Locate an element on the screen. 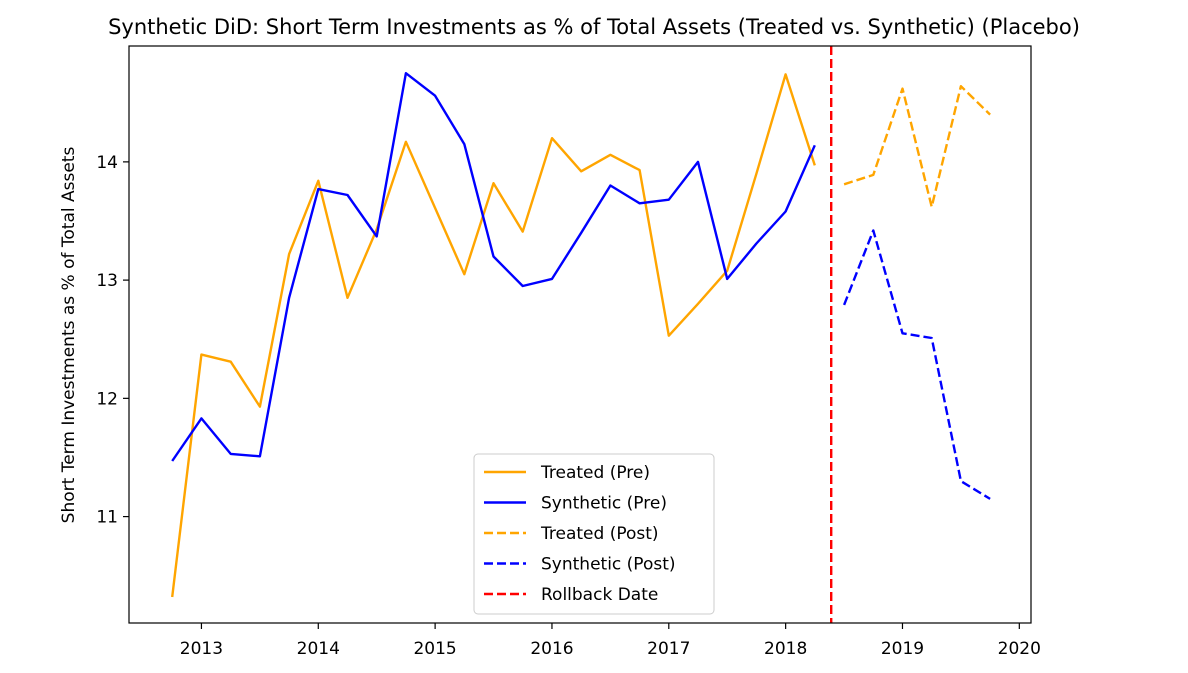  x-tick-label: 2015 is located at coordinates (434, 649).